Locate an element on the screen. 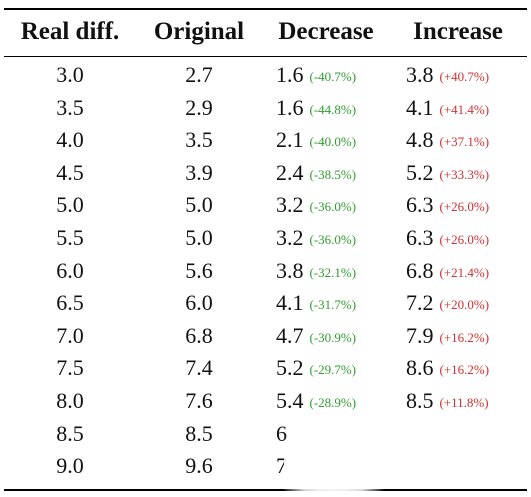 The image size is (531, 497). table-row: 3.0 2.7 1.6 (-40.7%) 3.8 (+40.7%) is located at coordinates (265, 75).